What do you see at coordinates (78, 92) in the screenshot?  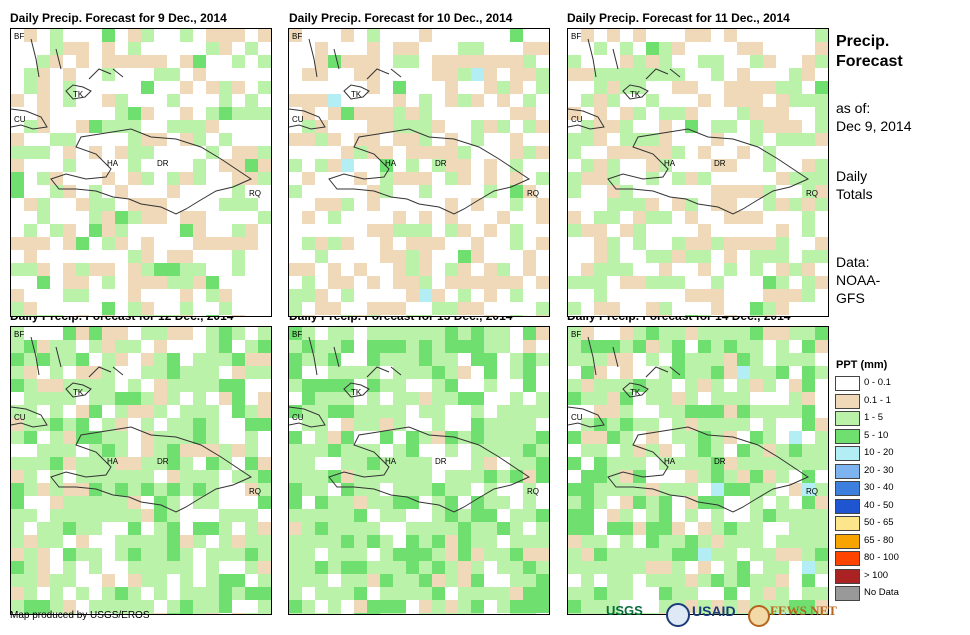 I see `turks-caicos-outline` at bounding box center [78, 92].